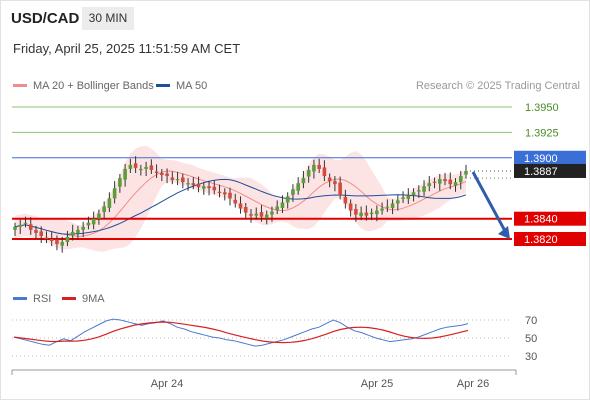 The width and height of the screenshot is (590, 400). What do you see at coordinates (497, 86) in the screenshot?
I see `credit-text: Research © 2025 Trading Central` at bounding box center [497, 86].